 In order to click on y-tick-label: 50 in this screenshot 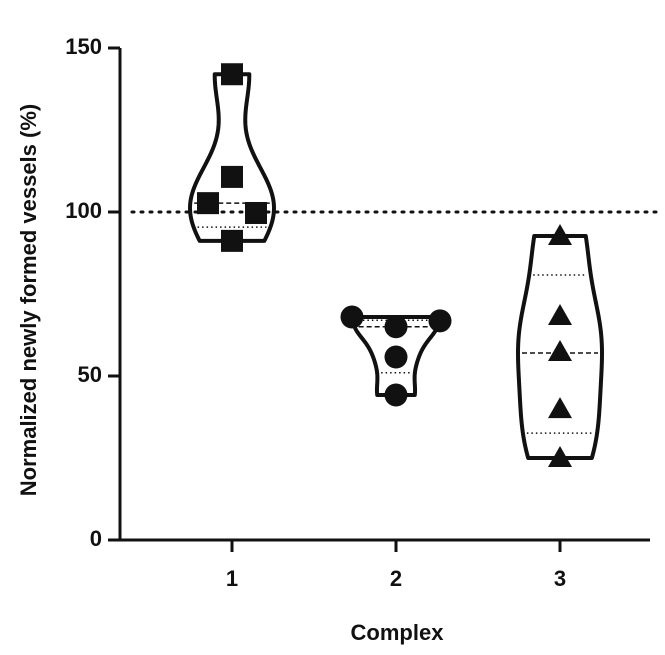, I will do `click(90, 374)`.